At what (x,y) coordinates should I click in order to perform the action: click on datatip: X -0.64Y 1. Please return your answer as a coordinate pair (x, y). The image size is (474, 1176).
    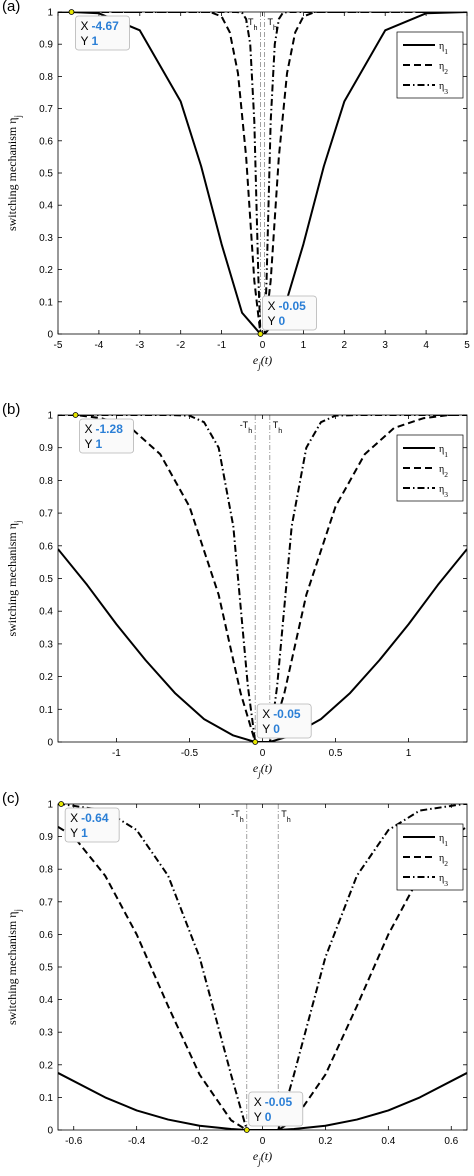
    Looking at the image, I should click on (89, 822).